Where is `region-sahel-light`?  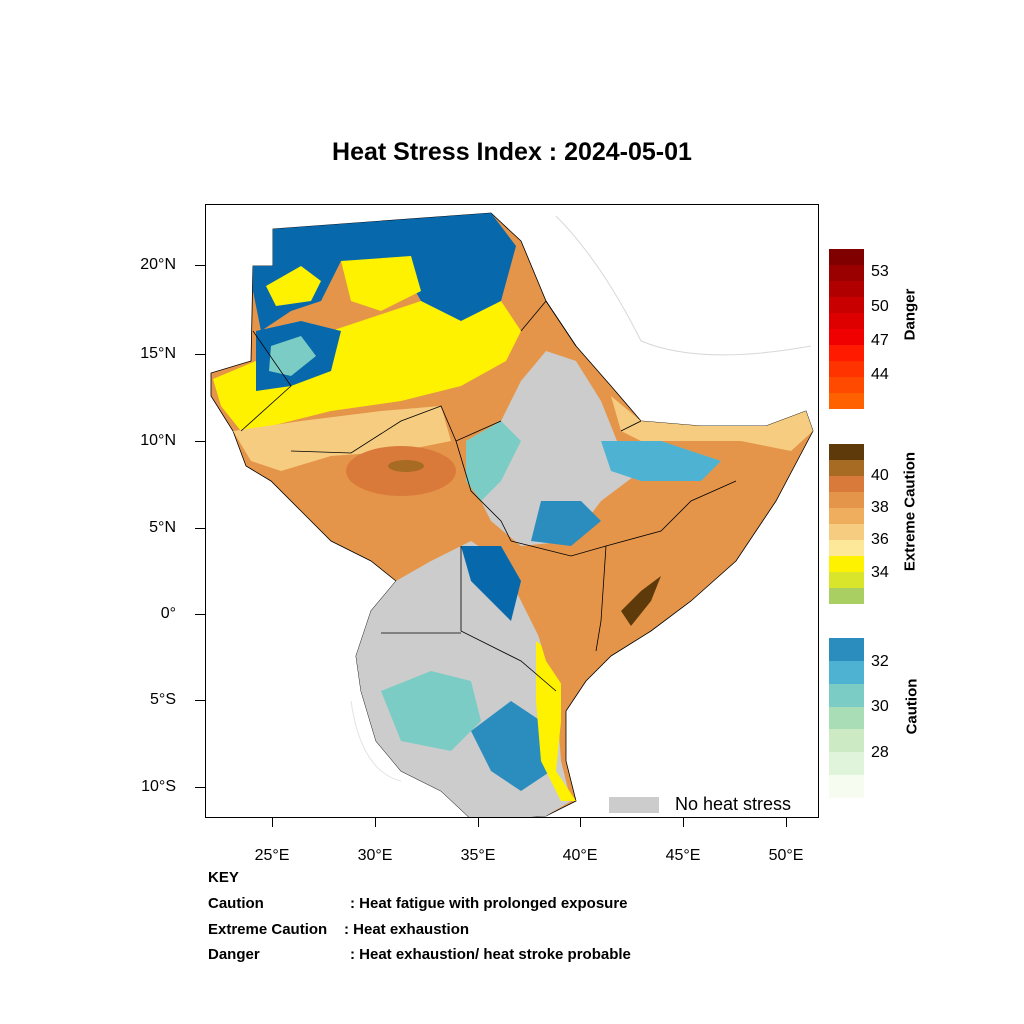
region-sahel-light is located at coordinates (342, 438).